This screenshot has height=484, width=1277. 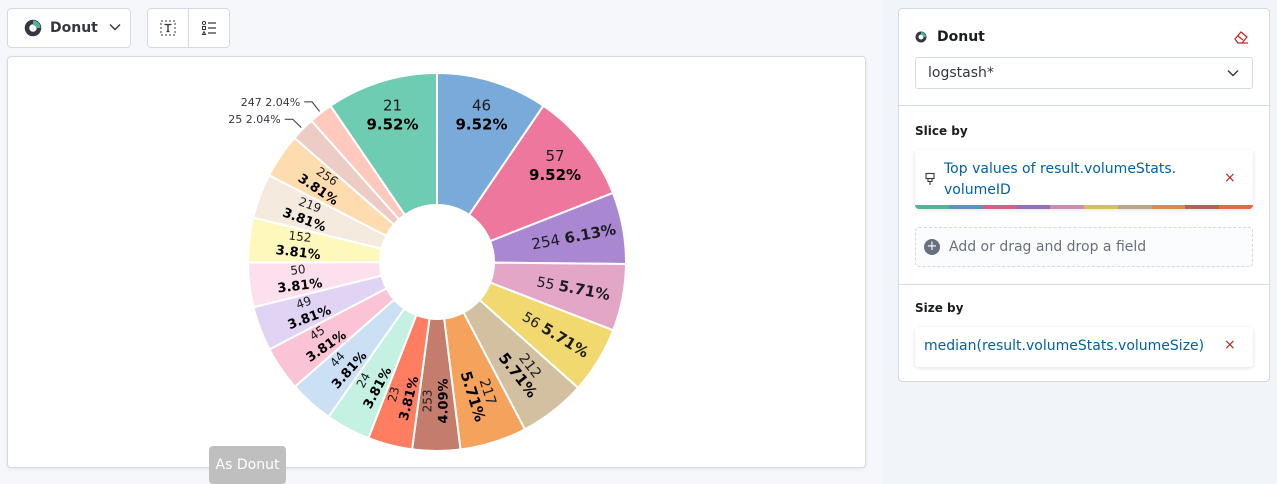 What do you see at coordinates (298, 270) in the screenshot?
I see `slice-category-label: 50` at bounding box center [298, 270].